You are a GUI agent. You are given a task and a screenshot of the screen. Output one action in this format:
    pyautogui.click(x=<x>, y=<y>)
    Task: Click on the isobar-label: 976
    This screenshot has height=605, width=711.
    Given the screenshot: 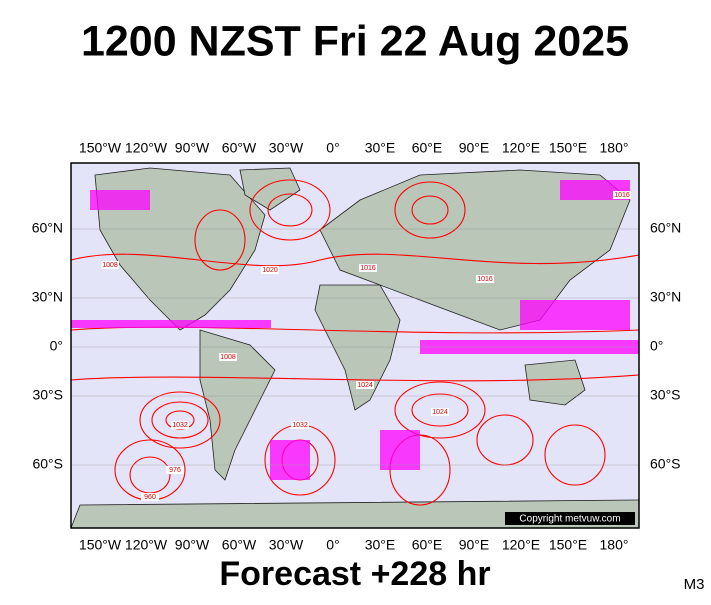 What is the action you would take?
    pyautogui.click(x=175, y=470)
    